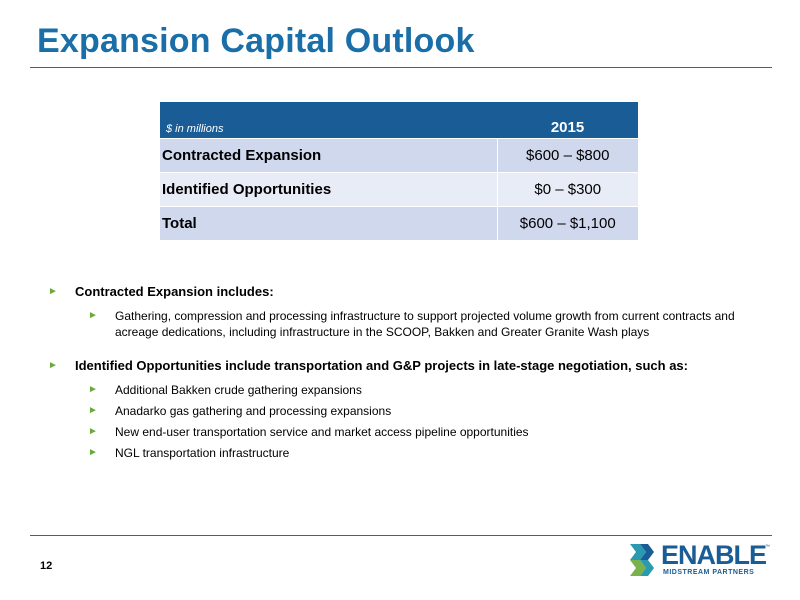 This screenshot has height=600, width=800. I want to click on slide-title: Expansion Capital Outlook, so click(256, 41).